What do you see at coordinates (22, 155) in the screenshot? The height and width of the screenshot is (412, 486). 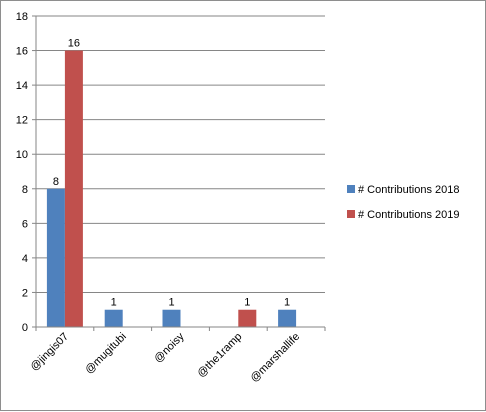 I see `y-tick-label: 10` at bounding box center [22, 155].